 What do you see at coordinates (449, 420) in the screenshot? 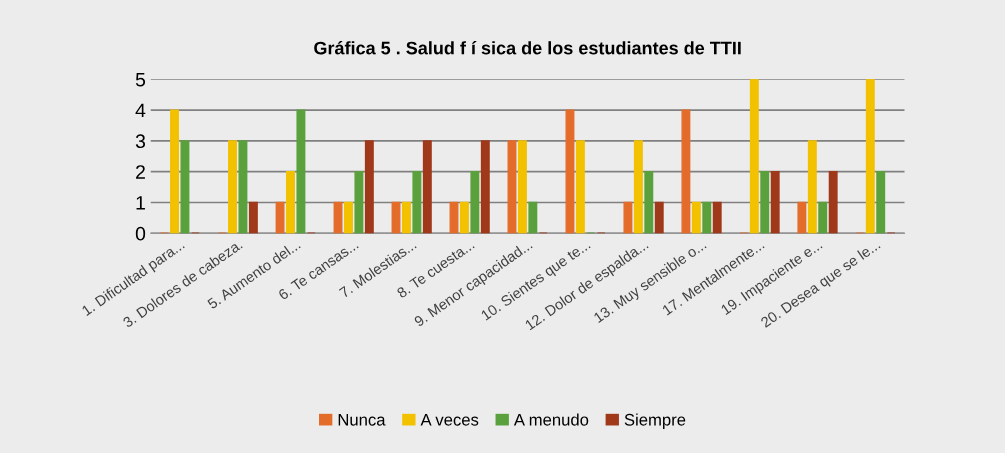
I see `legend-label: A veces` at bounding box center [449, 420].